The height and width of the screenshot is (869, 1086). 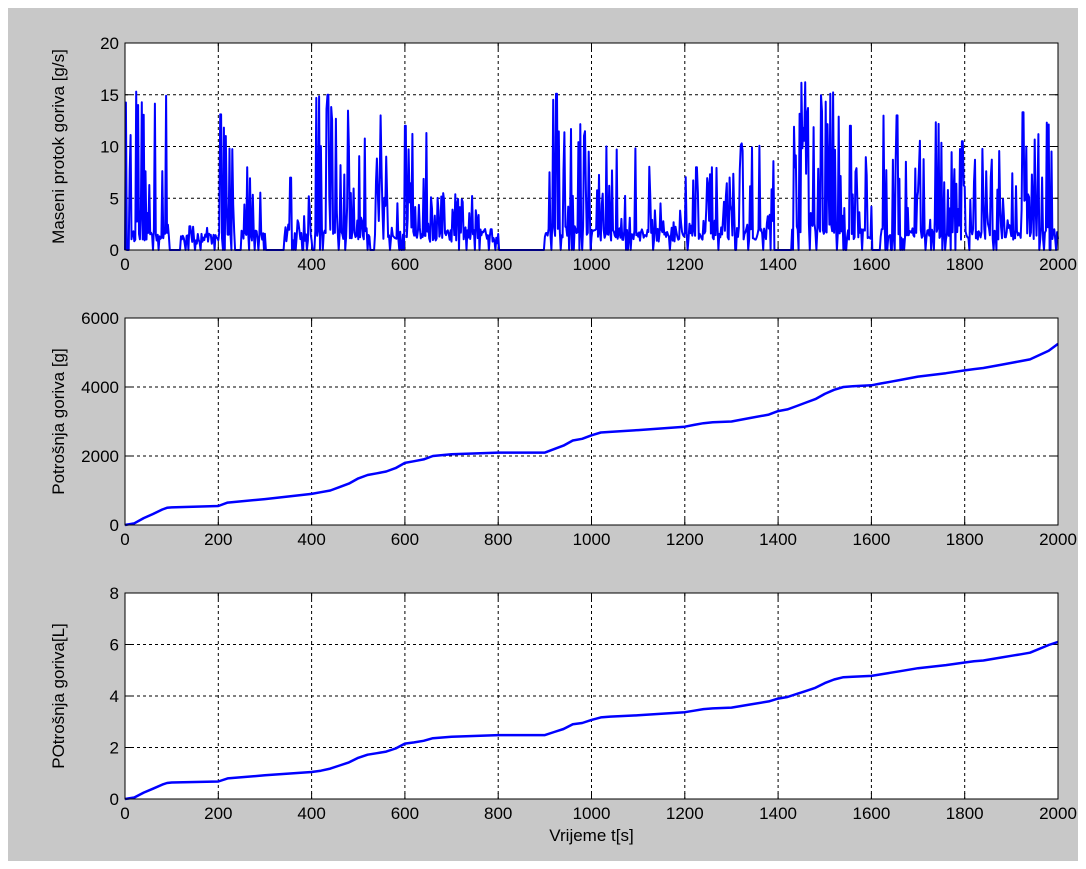 I want to click on x-axis-label: Vrijeme t[s], so click(x=591, y=835).